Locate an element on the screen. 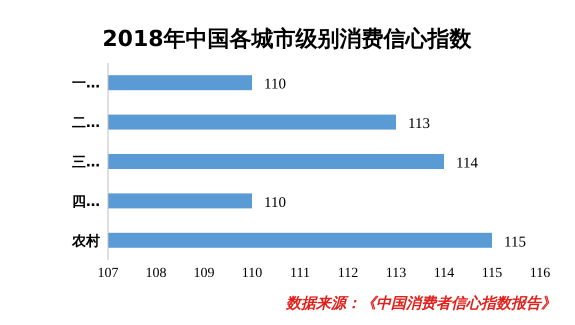 This screenshot has height=325, width=575. x-tick-label: 109 is located at coordinates (204, 273).